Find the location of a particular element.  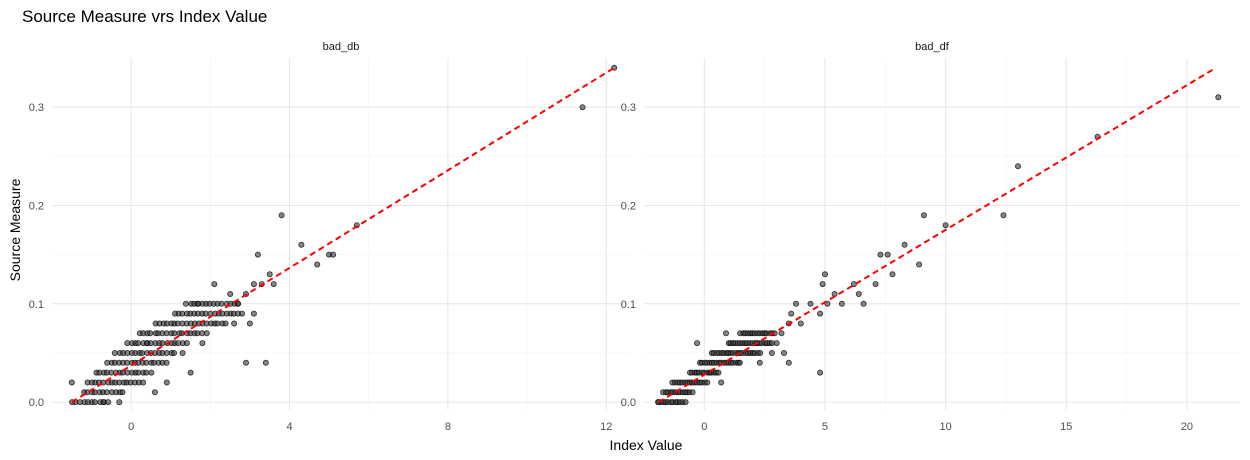

x-tick-label: 15 is located at coordinates (1066, 427).